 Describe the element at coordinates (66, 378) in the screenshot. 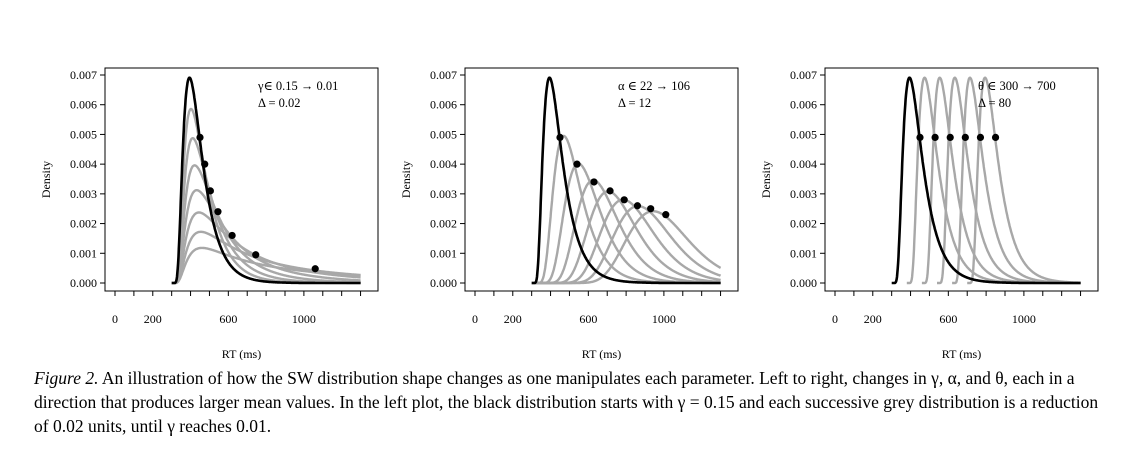

I see `caption-label: Figure 2.` at that location.